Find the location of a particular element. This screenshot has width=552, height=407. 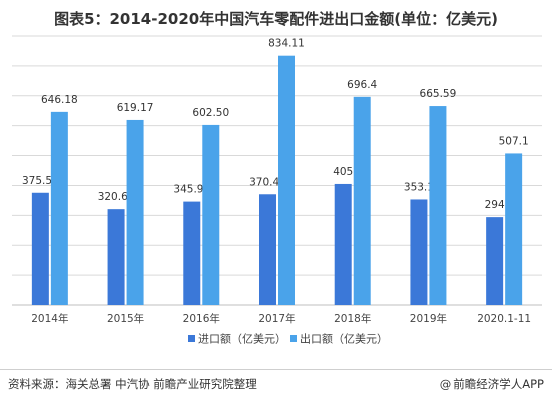

x-tick-label: 2015年 is located at coordinates (125, 318).